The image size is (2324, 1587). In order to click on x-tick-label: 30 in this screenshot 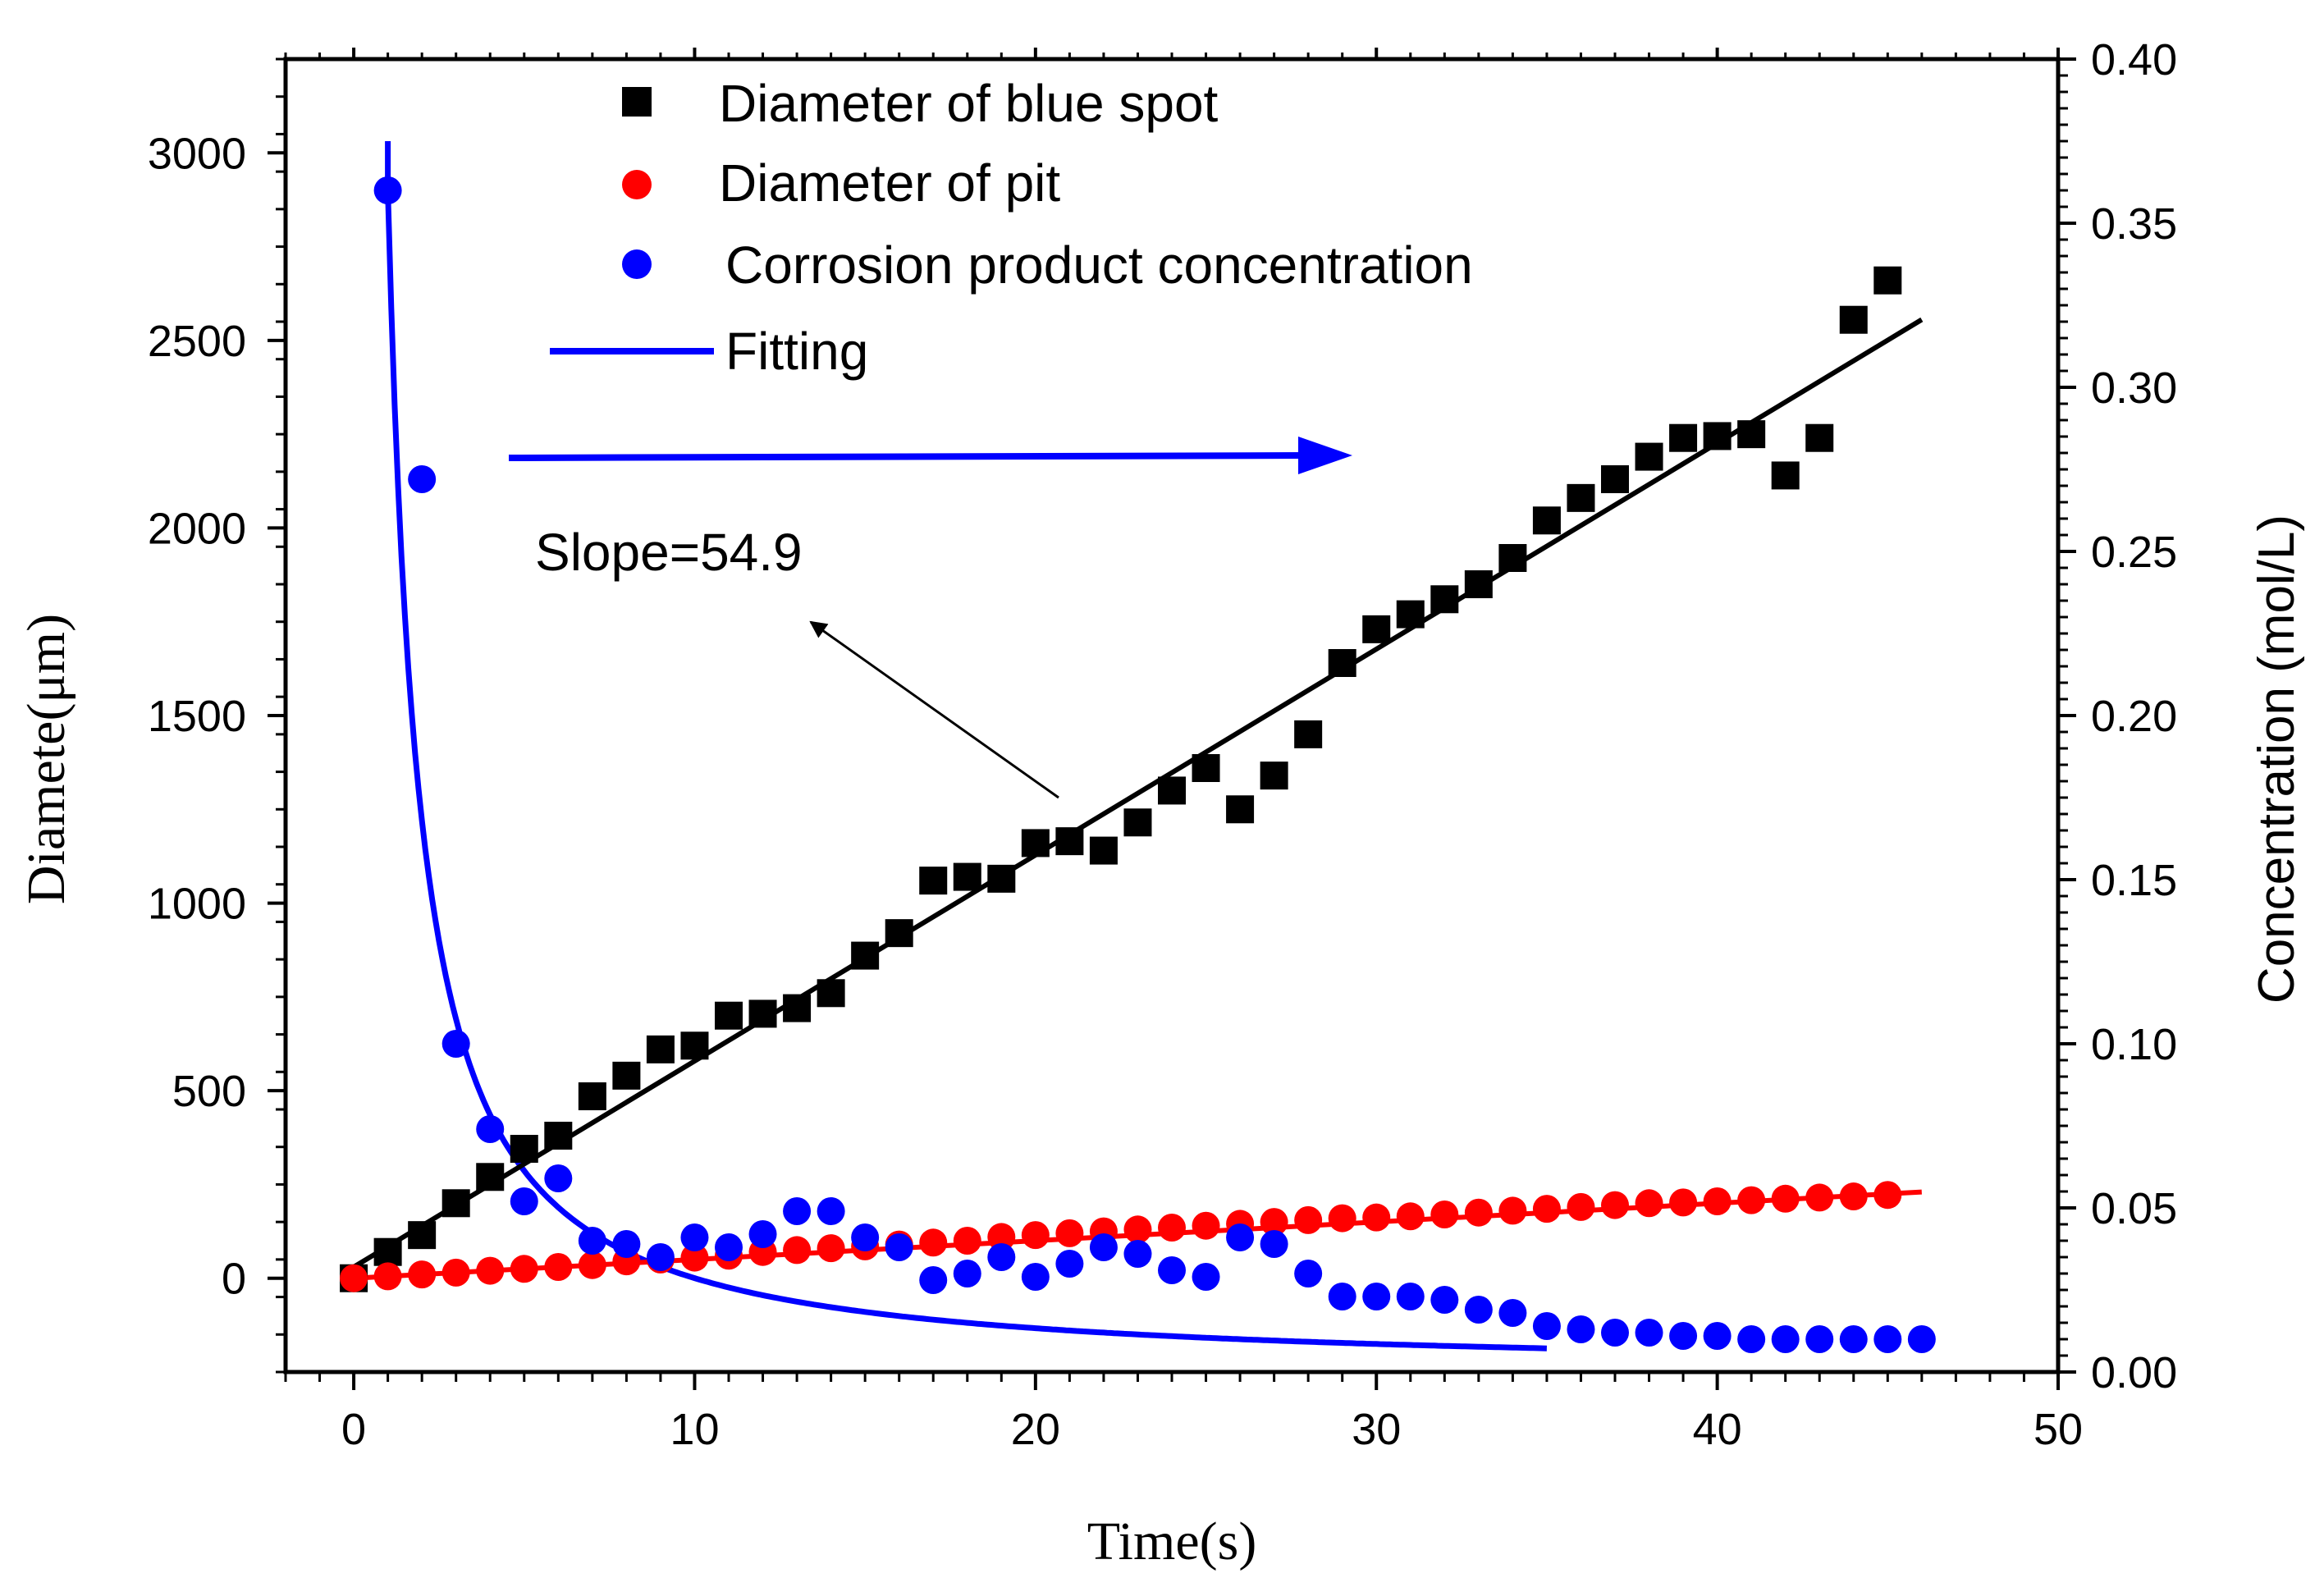, I will do `click(1376, 1429)`.